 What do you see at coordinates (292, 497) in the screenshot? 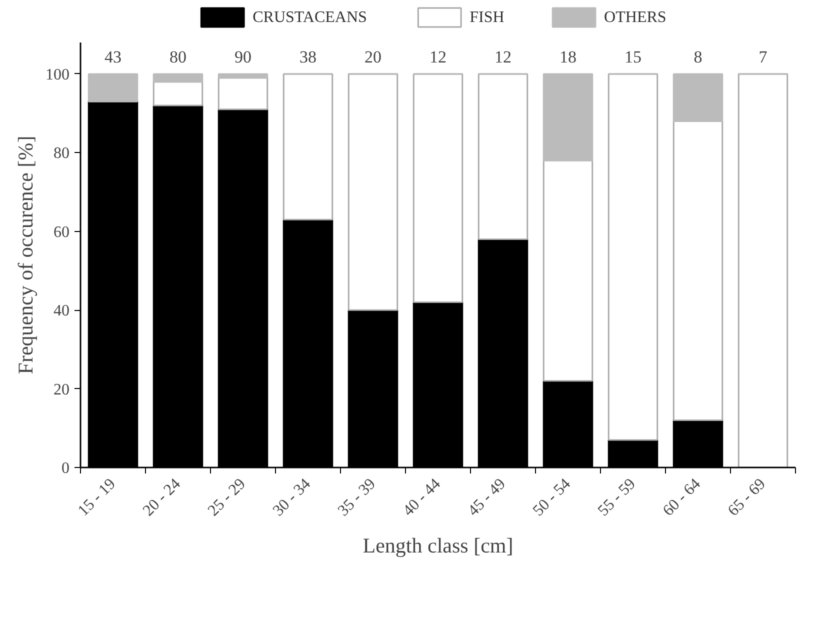
I see `x-tick-label: 30 - 34` at bounding box center [292, 497].